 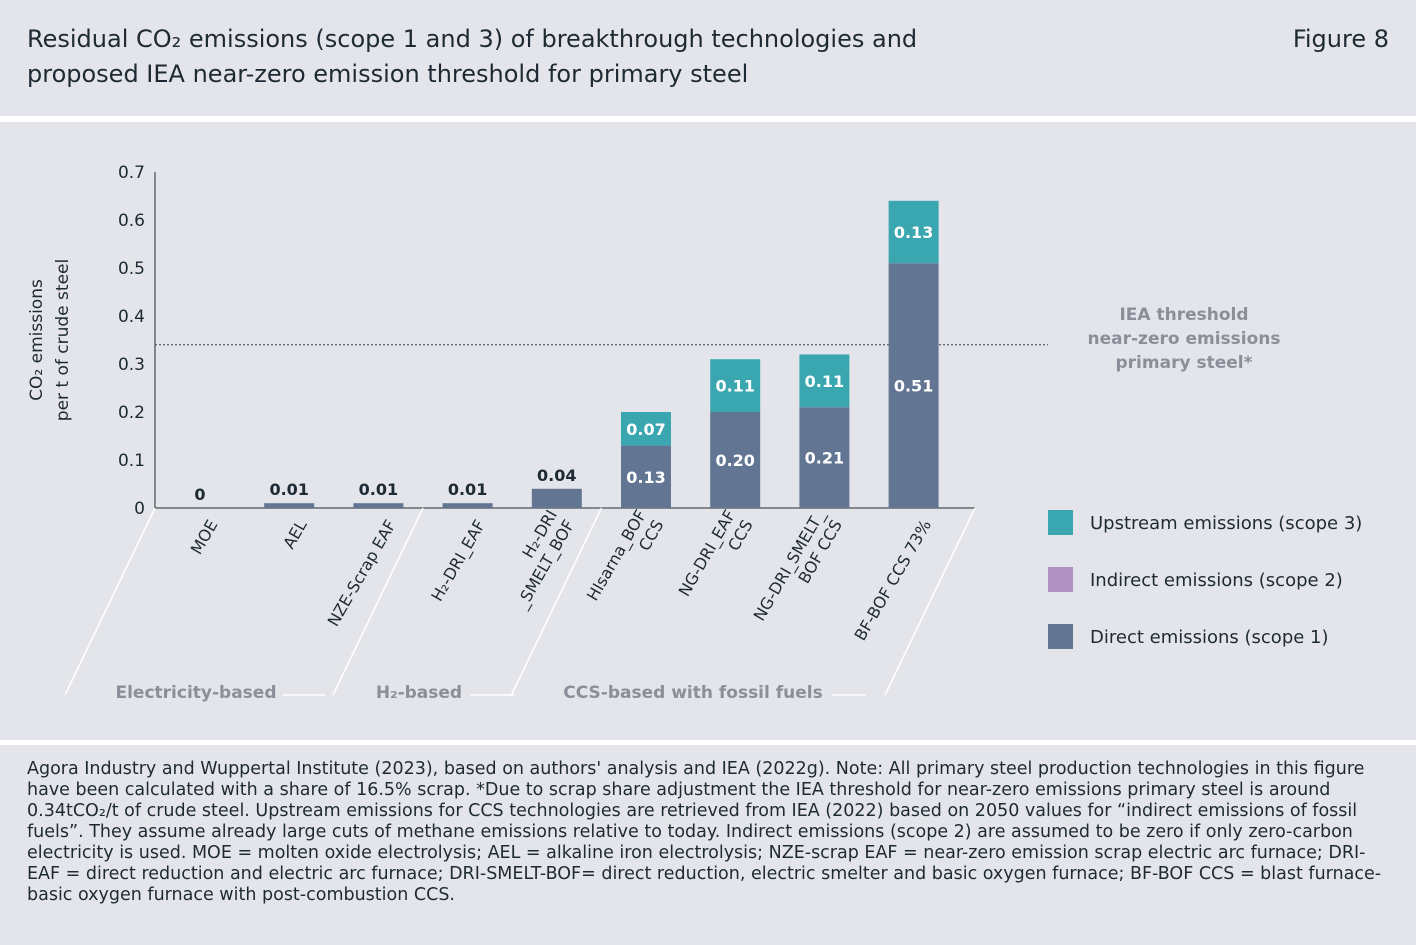 I want to click on category-label-line: HIsarna_BOF, so click(x=617, y=556).